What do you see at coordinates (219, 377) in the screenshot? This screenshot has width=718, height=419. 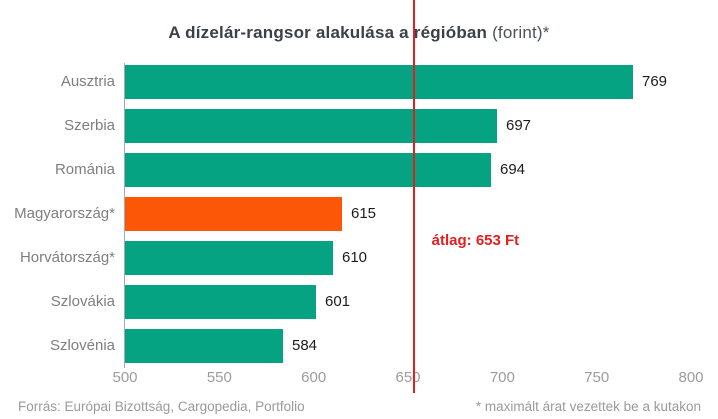 I see `x-tick-label: 550` at bounding box center [219, 377].